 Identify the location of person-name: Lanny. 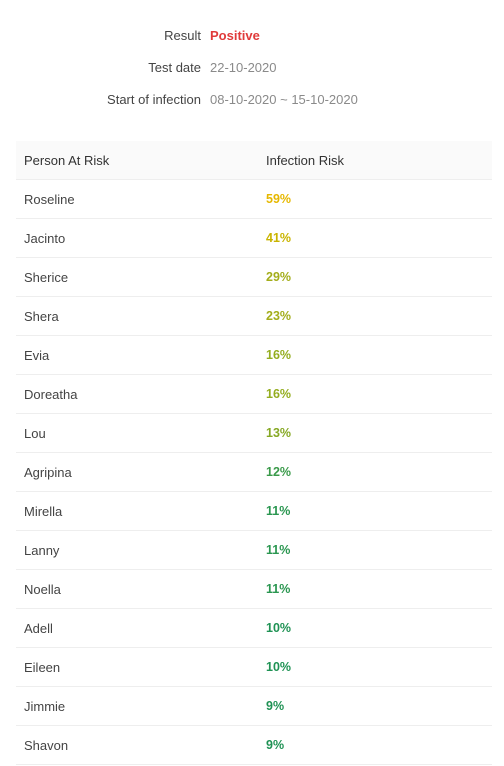
(42, 550).